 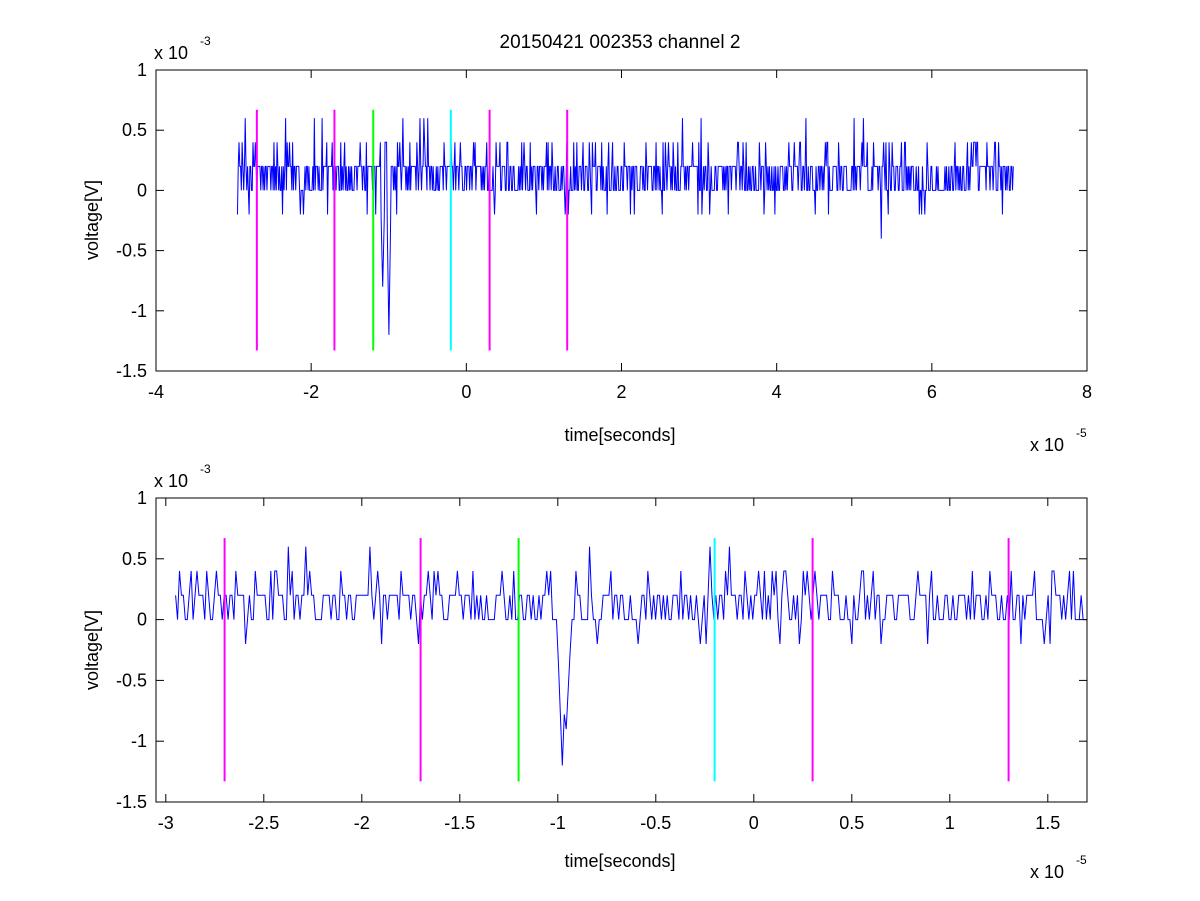 What do you see at coordinates (142, 190) in the screenshot?
I see `top-y-tick-label: 0` at bounding box center [142, 190].